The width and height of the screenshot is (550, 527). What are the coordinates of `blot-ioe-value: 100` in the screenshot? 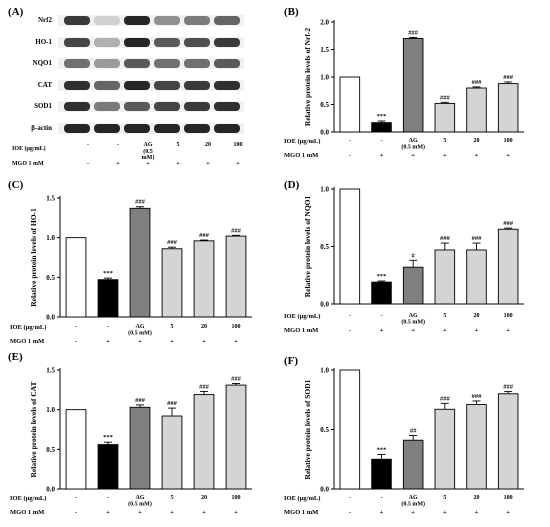 It's located at (238, 145).